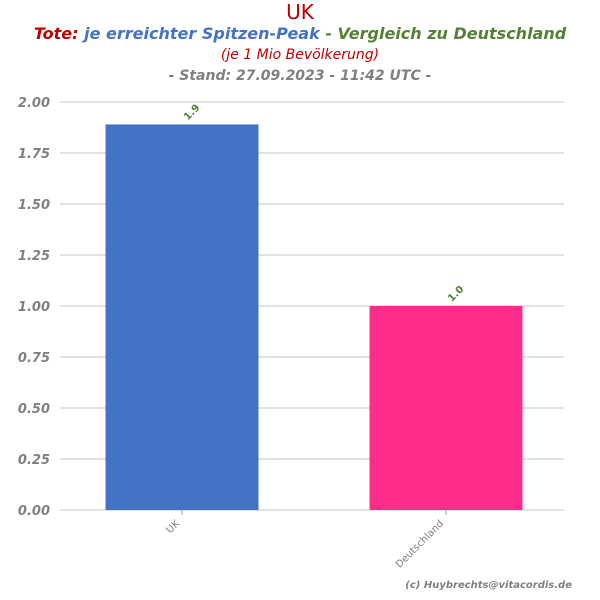 This screenshot has width=600, height=600. Describe the element at coordinates (446, 33) in the screenshot. I see `chart-title-part3: - Vergleich zu Deutschland` at that location.